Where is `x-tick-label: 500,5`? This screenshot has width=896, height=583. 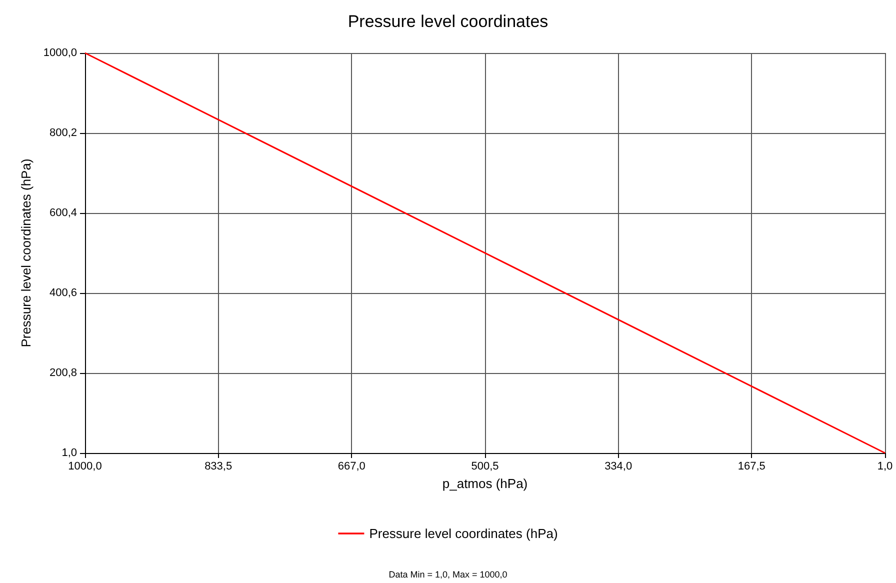 x-tick-label: 500,5 is located at coordinates (485, 466).